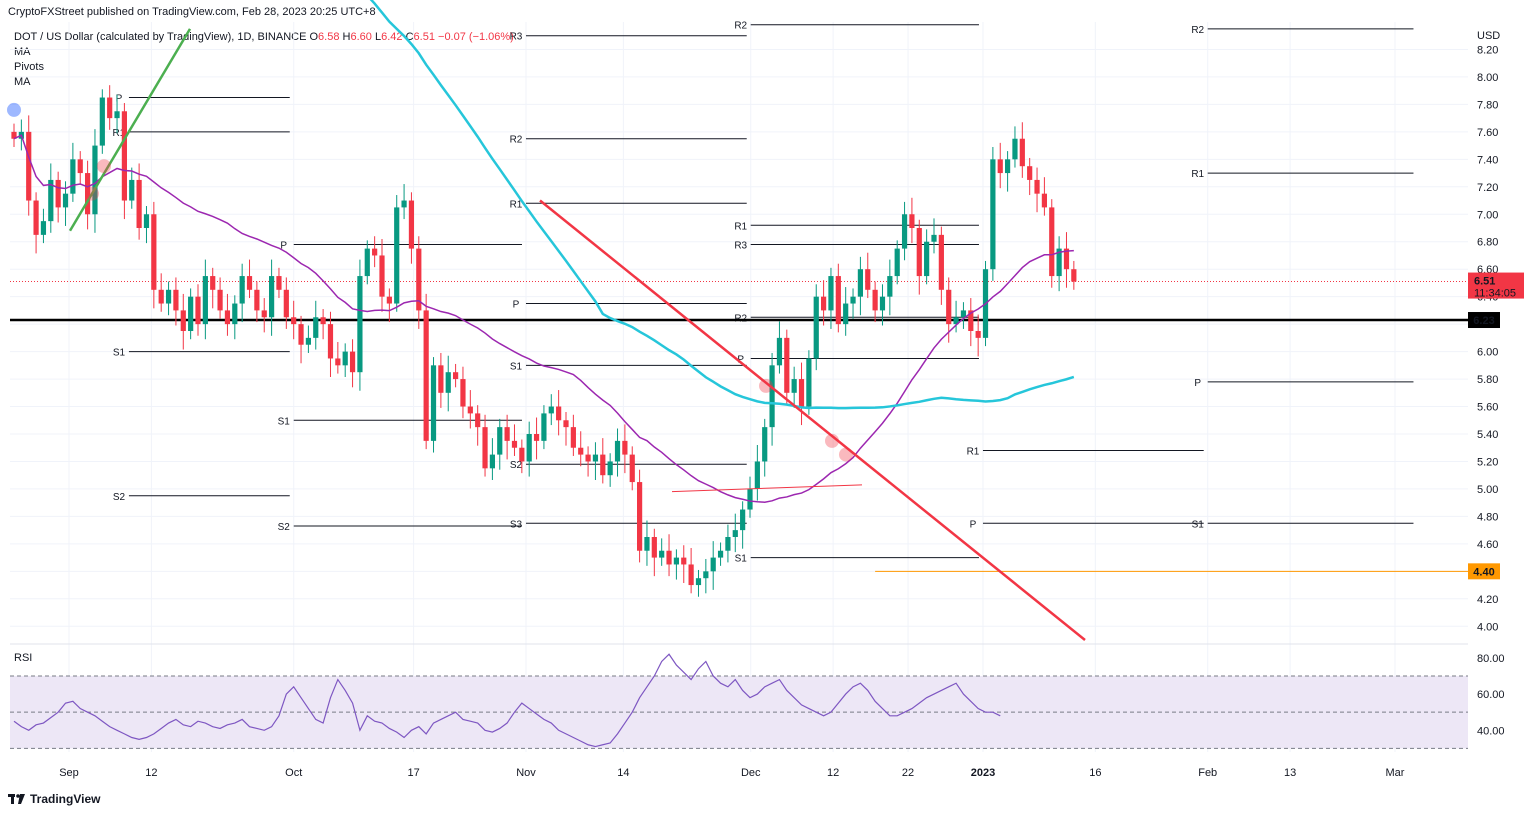 The image size is (1536, 814). I want to click on y-tick-label: 5.80, so click(1487, 380).